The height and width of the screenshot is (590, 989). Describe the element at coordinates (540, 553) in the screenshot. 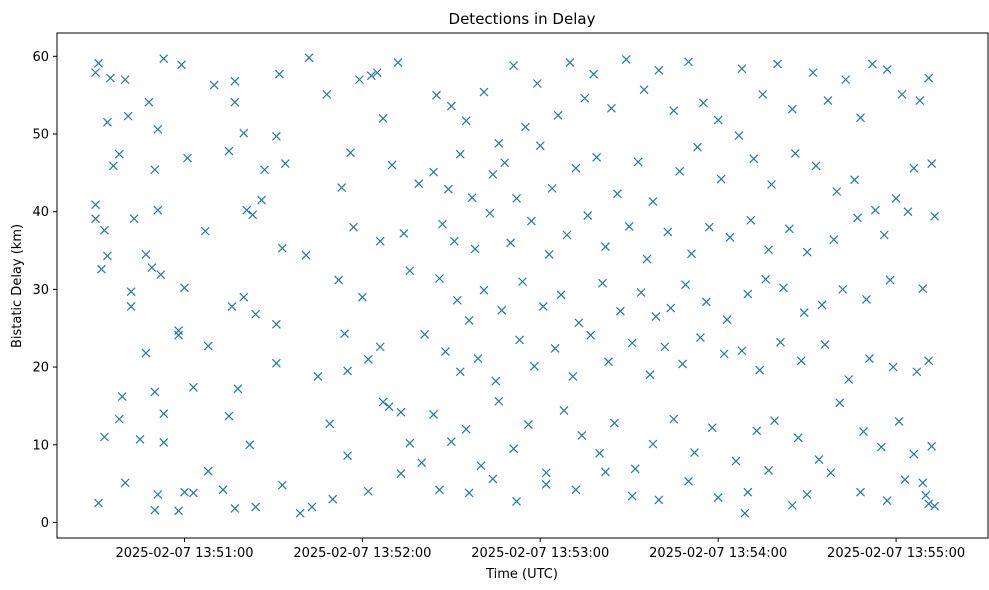

I see `x-tick-label: 2025-02-07 13:53:00` at that location.